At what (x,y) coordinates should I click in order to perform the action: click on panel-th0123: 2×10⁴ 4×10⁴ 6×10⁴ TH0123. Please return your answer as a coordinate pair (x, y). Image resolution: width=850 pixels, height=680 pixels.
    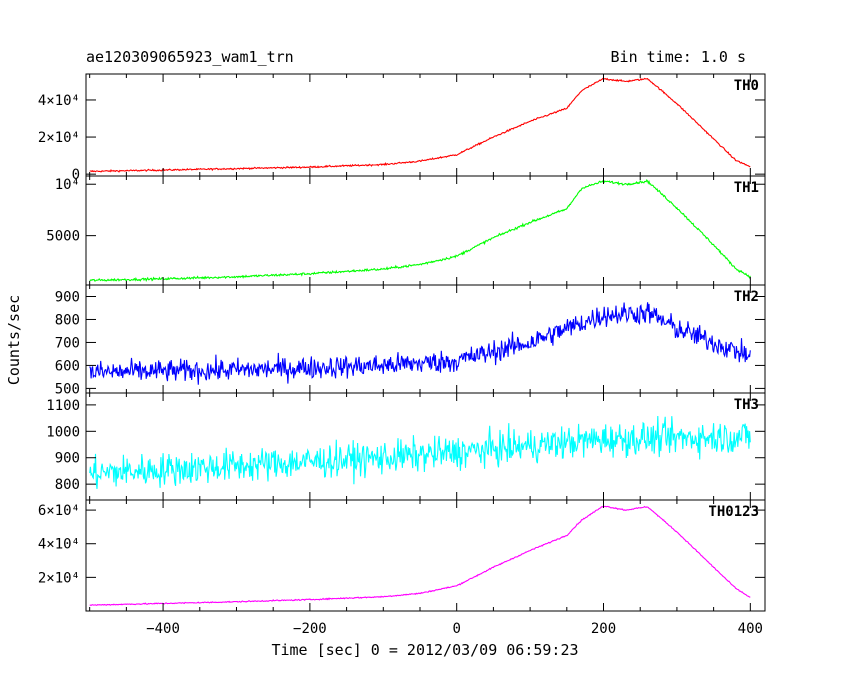
    Looking at the image, I should click on (402, 555).